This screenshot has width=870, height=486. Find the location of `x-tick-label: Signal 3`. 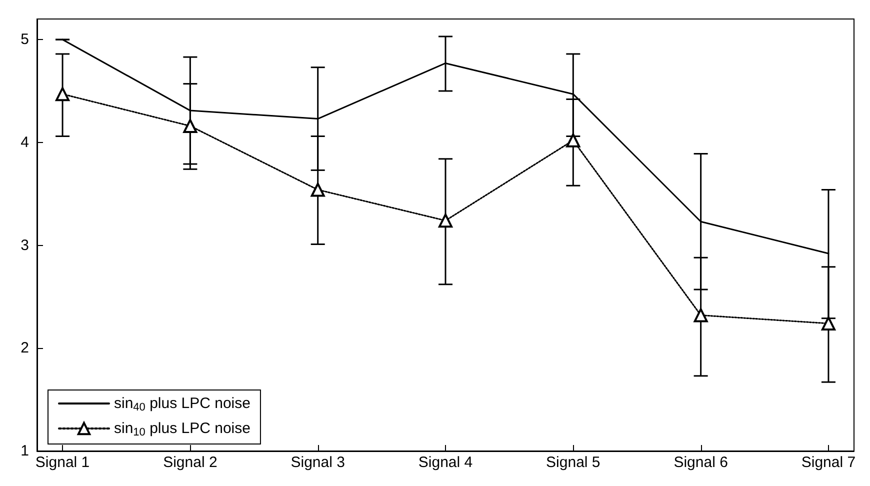

x-tick-label: Signal 3 is located at coordinates (317, 462).